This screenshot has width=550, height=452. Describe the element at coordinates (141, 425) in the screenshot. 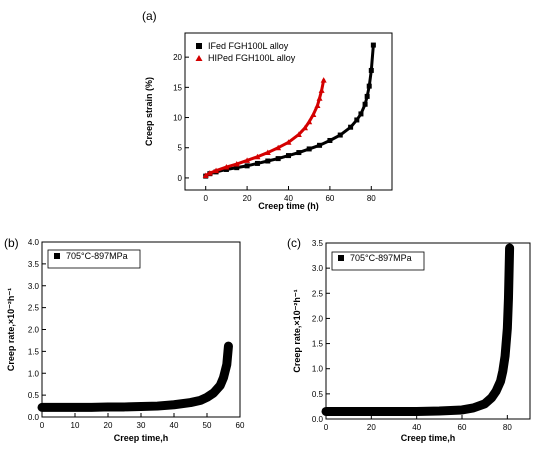

I see `x-tick-label: 30` at that location.